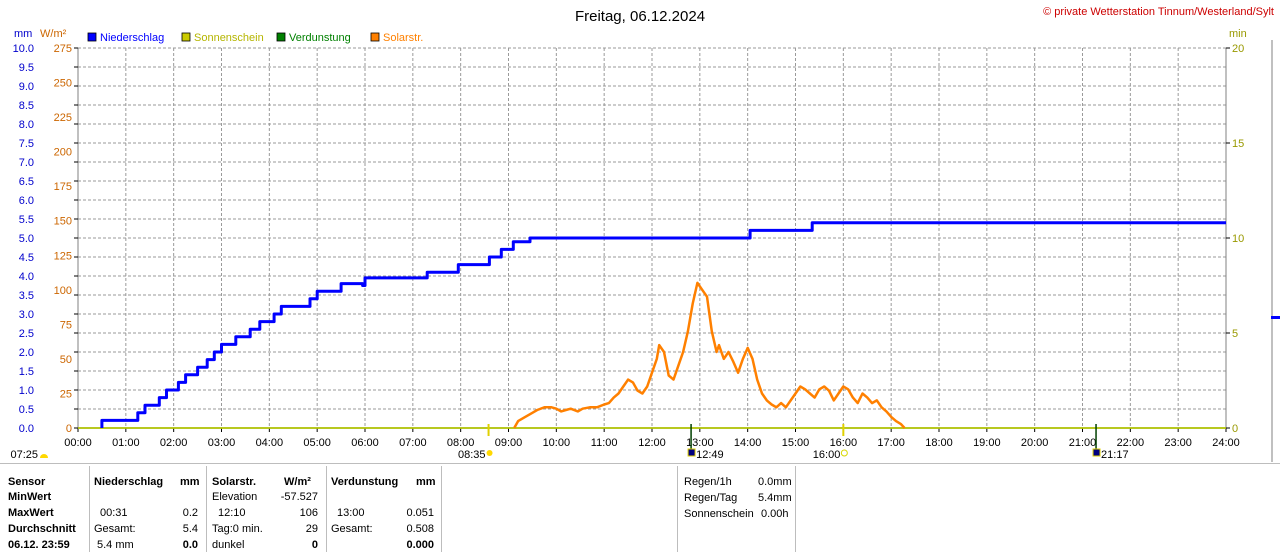  What do you see at coordinates (190, 482) in the screenshot?
I see `nieder-unit: mm` at bounding box center [190, 482].